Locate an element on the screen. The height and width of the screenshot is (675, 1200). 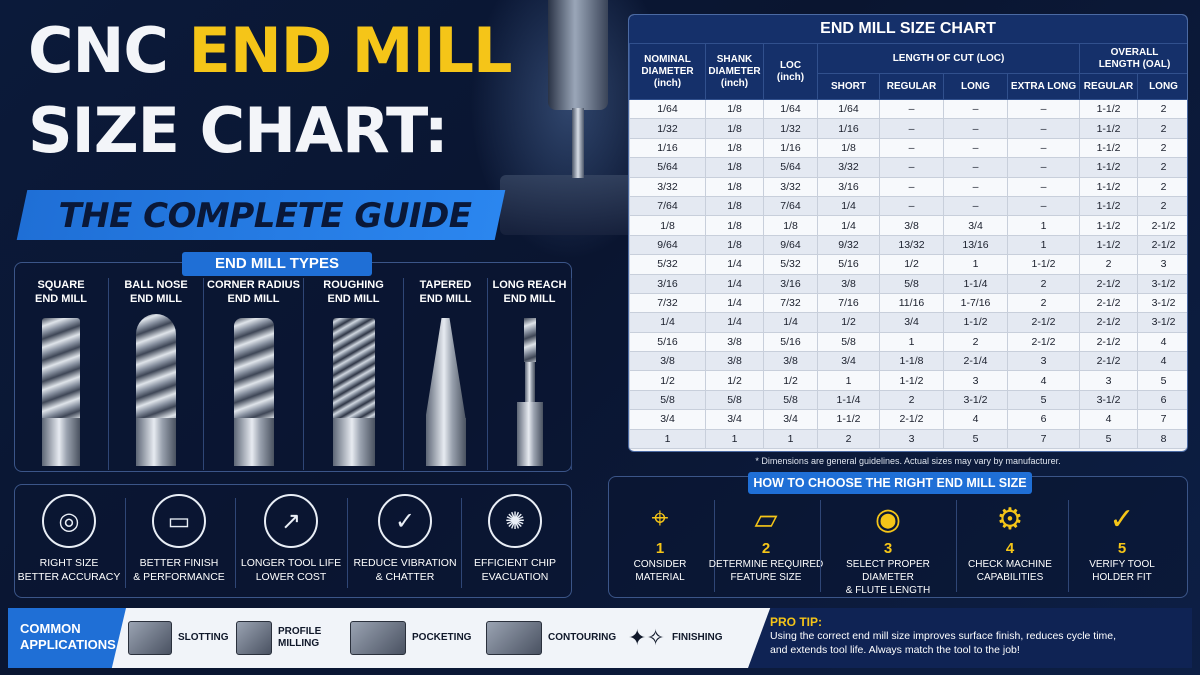
table-row: 5/8 5/8 5/8 1-1/4 2 3-1/2 5 3-1/2 6 is located at coordinates (908, 400).